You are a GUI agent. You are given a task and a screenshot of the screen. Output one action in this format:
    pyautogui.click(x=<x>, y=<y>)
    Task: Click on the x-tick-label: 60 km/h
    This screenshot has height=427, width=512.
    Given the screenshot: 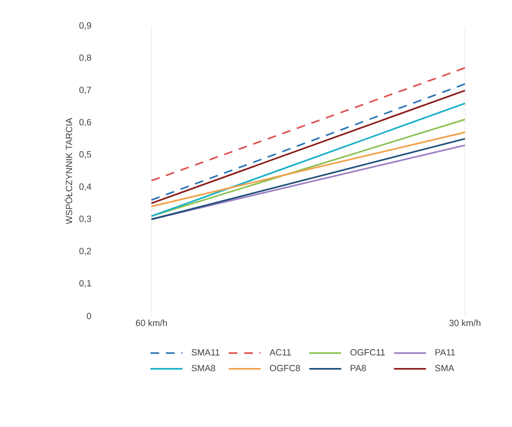 What is the action you would take?
    pyautogui.click(x=151, y=323)
    